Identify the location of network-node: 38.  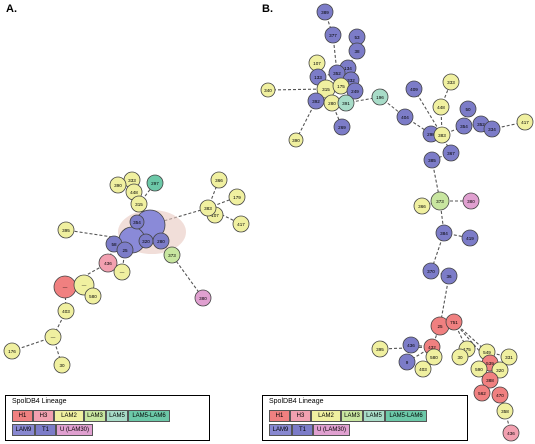
(357, 51).